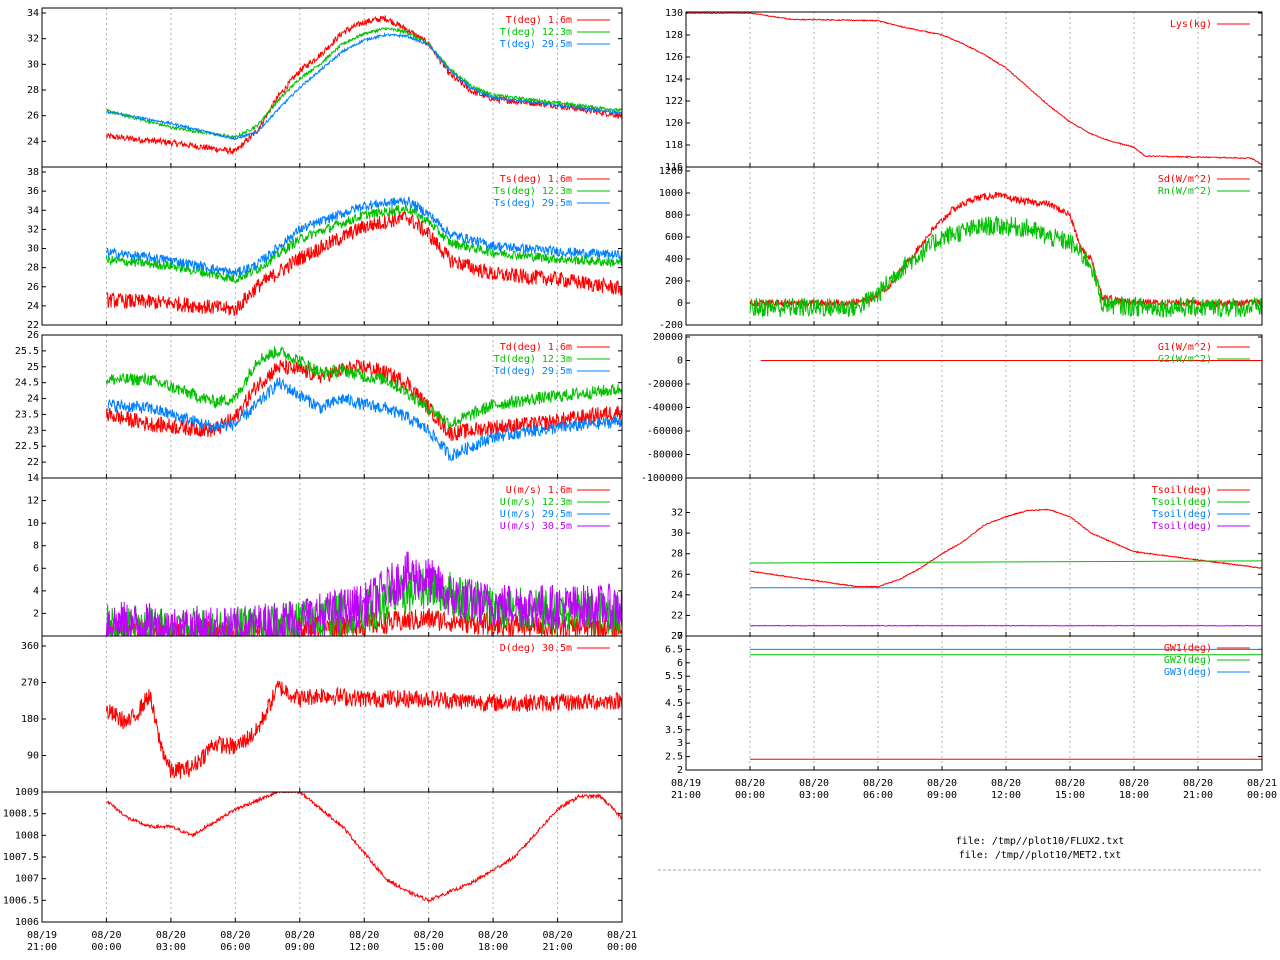 This screenshot has width=1280, height=960. I want to click on y-tick-label: 130, so click(674, 13).